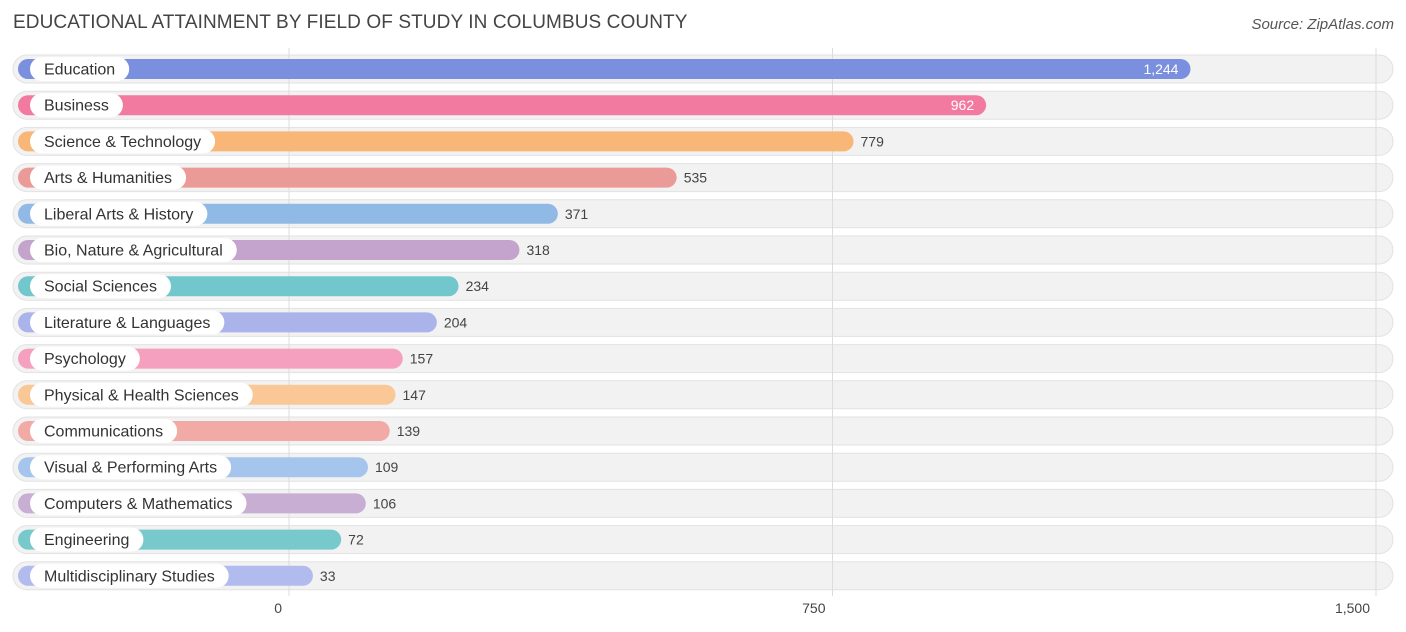 This screenshot has width=1406, height=632. What do you see at coordinates (963, 105) in the screenshot?
I see `value-label: 962` at bounding box center [963, 105].